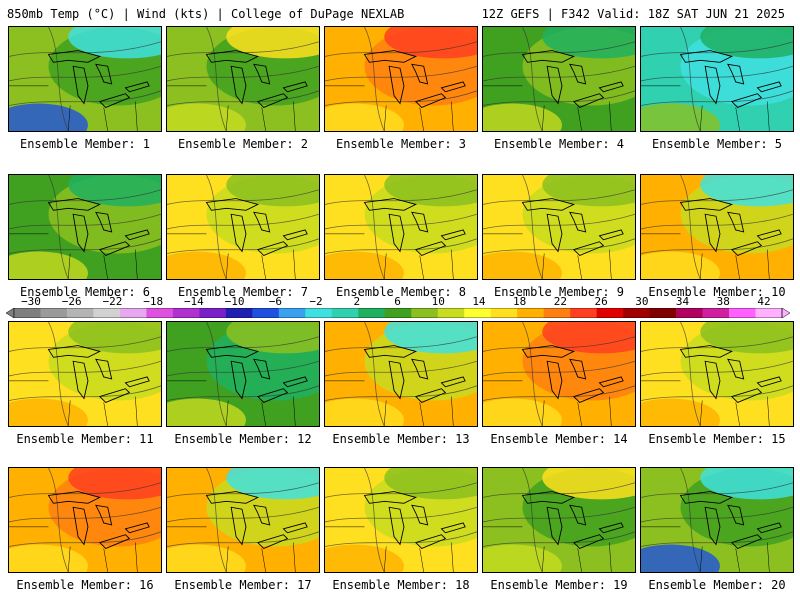 The image size is (800, 600). I want to click on ensemble-member-label: Ensemble Member: 8, so click(401, 292).